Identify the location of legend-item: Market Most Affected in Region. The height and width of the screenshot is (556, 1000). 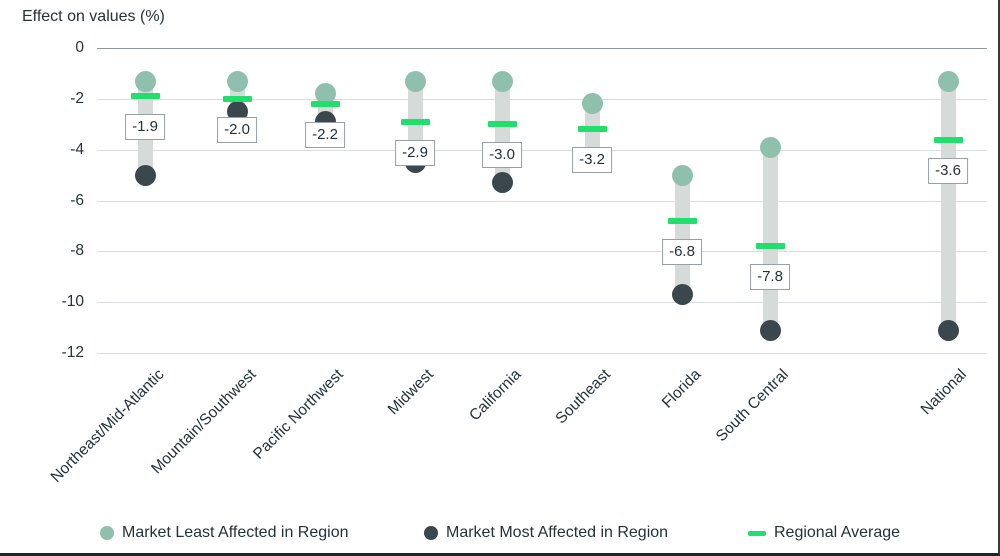
(546, 533).